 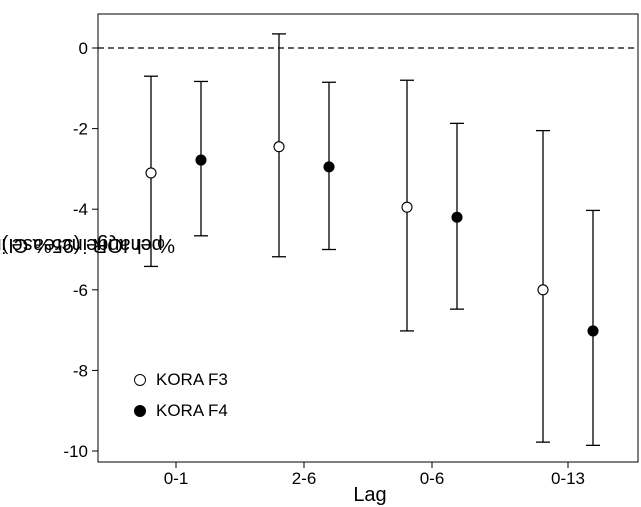 What do you see at coordinates (370, 495) in the screenshot?
I see `x-axis-label: Lag` at bounding box center [370, 495].